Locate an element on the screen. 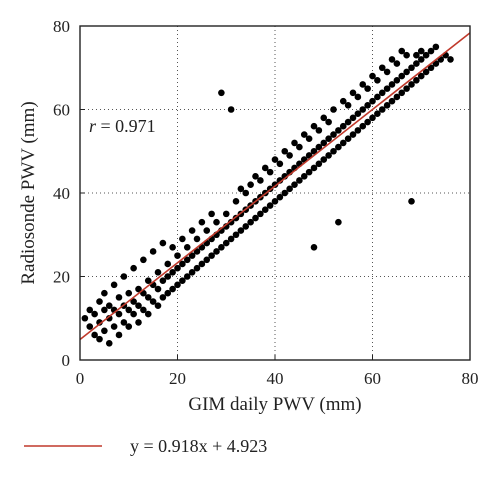 The height and width of the screenshot is (478, 500). x-tick-label: 60 is located at coordinates (372, 378).